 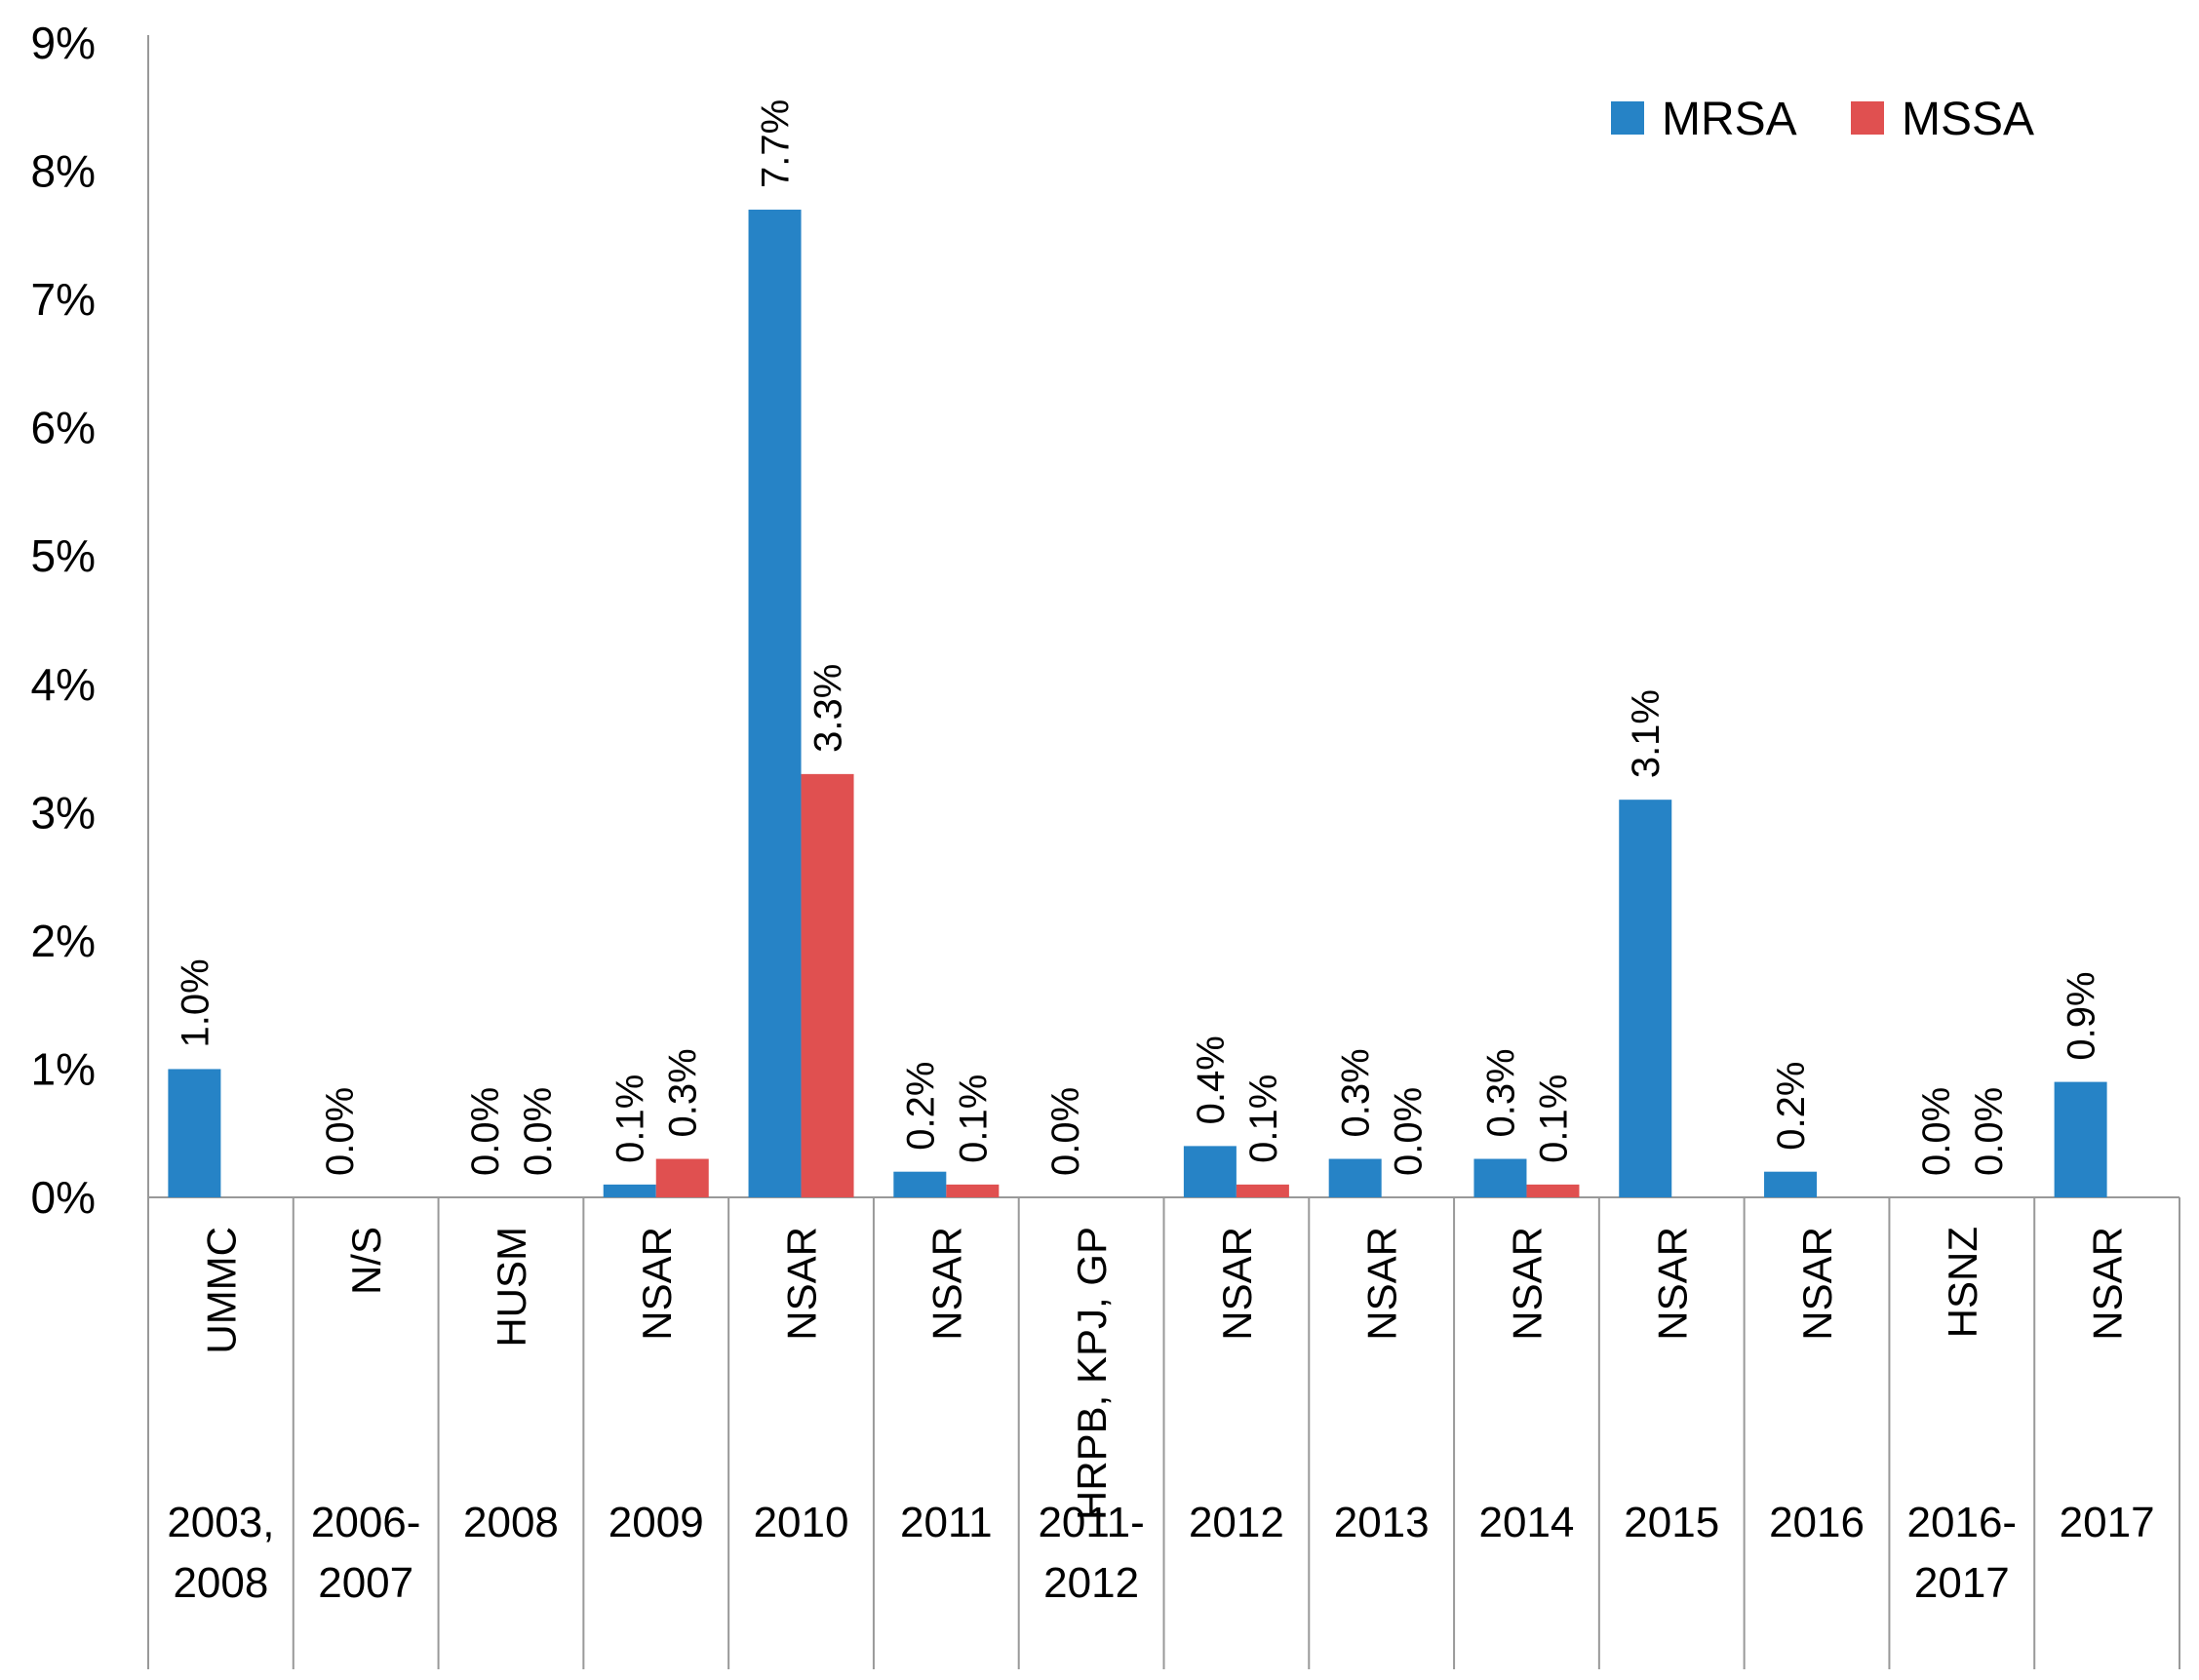 I want to click on category-site-label: HRPB, KPJ, GP, so click(x=1092, y=1373).